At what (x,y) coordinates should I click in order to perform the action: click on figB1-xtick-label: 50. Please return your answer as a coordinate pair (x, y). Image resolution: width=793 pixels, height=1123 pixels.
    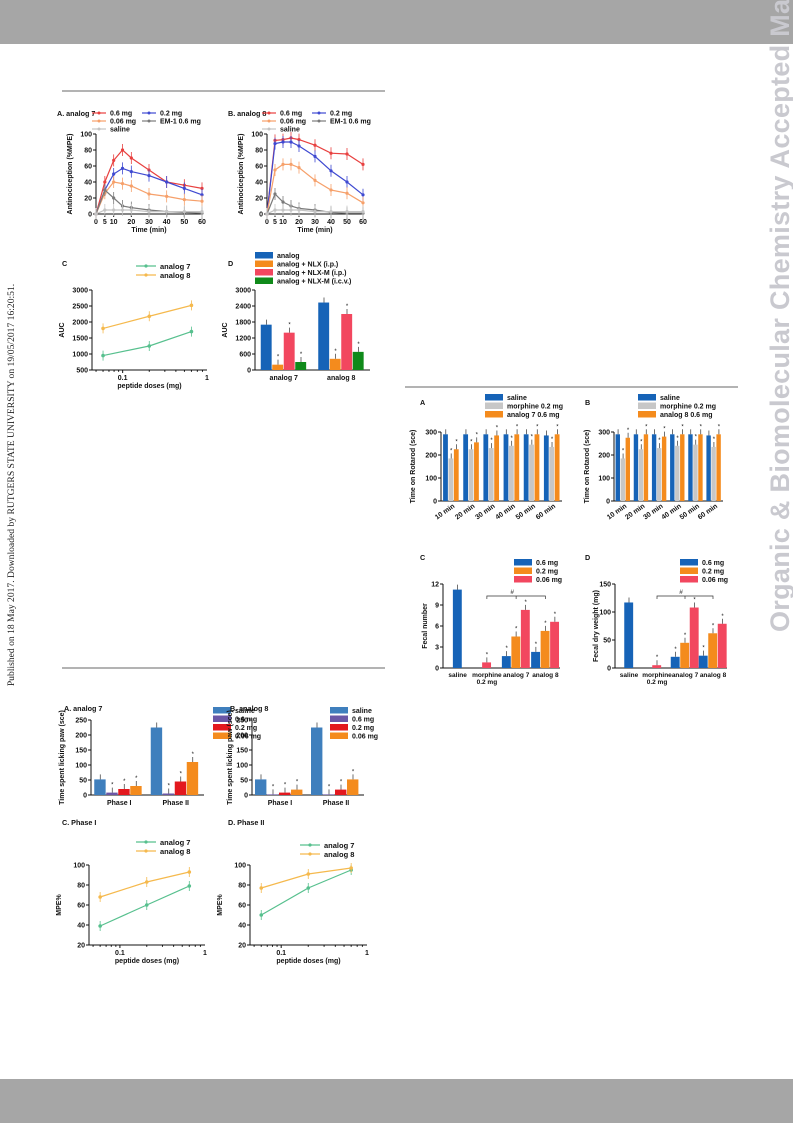
    Looking at the image, I should click on (347, 222).